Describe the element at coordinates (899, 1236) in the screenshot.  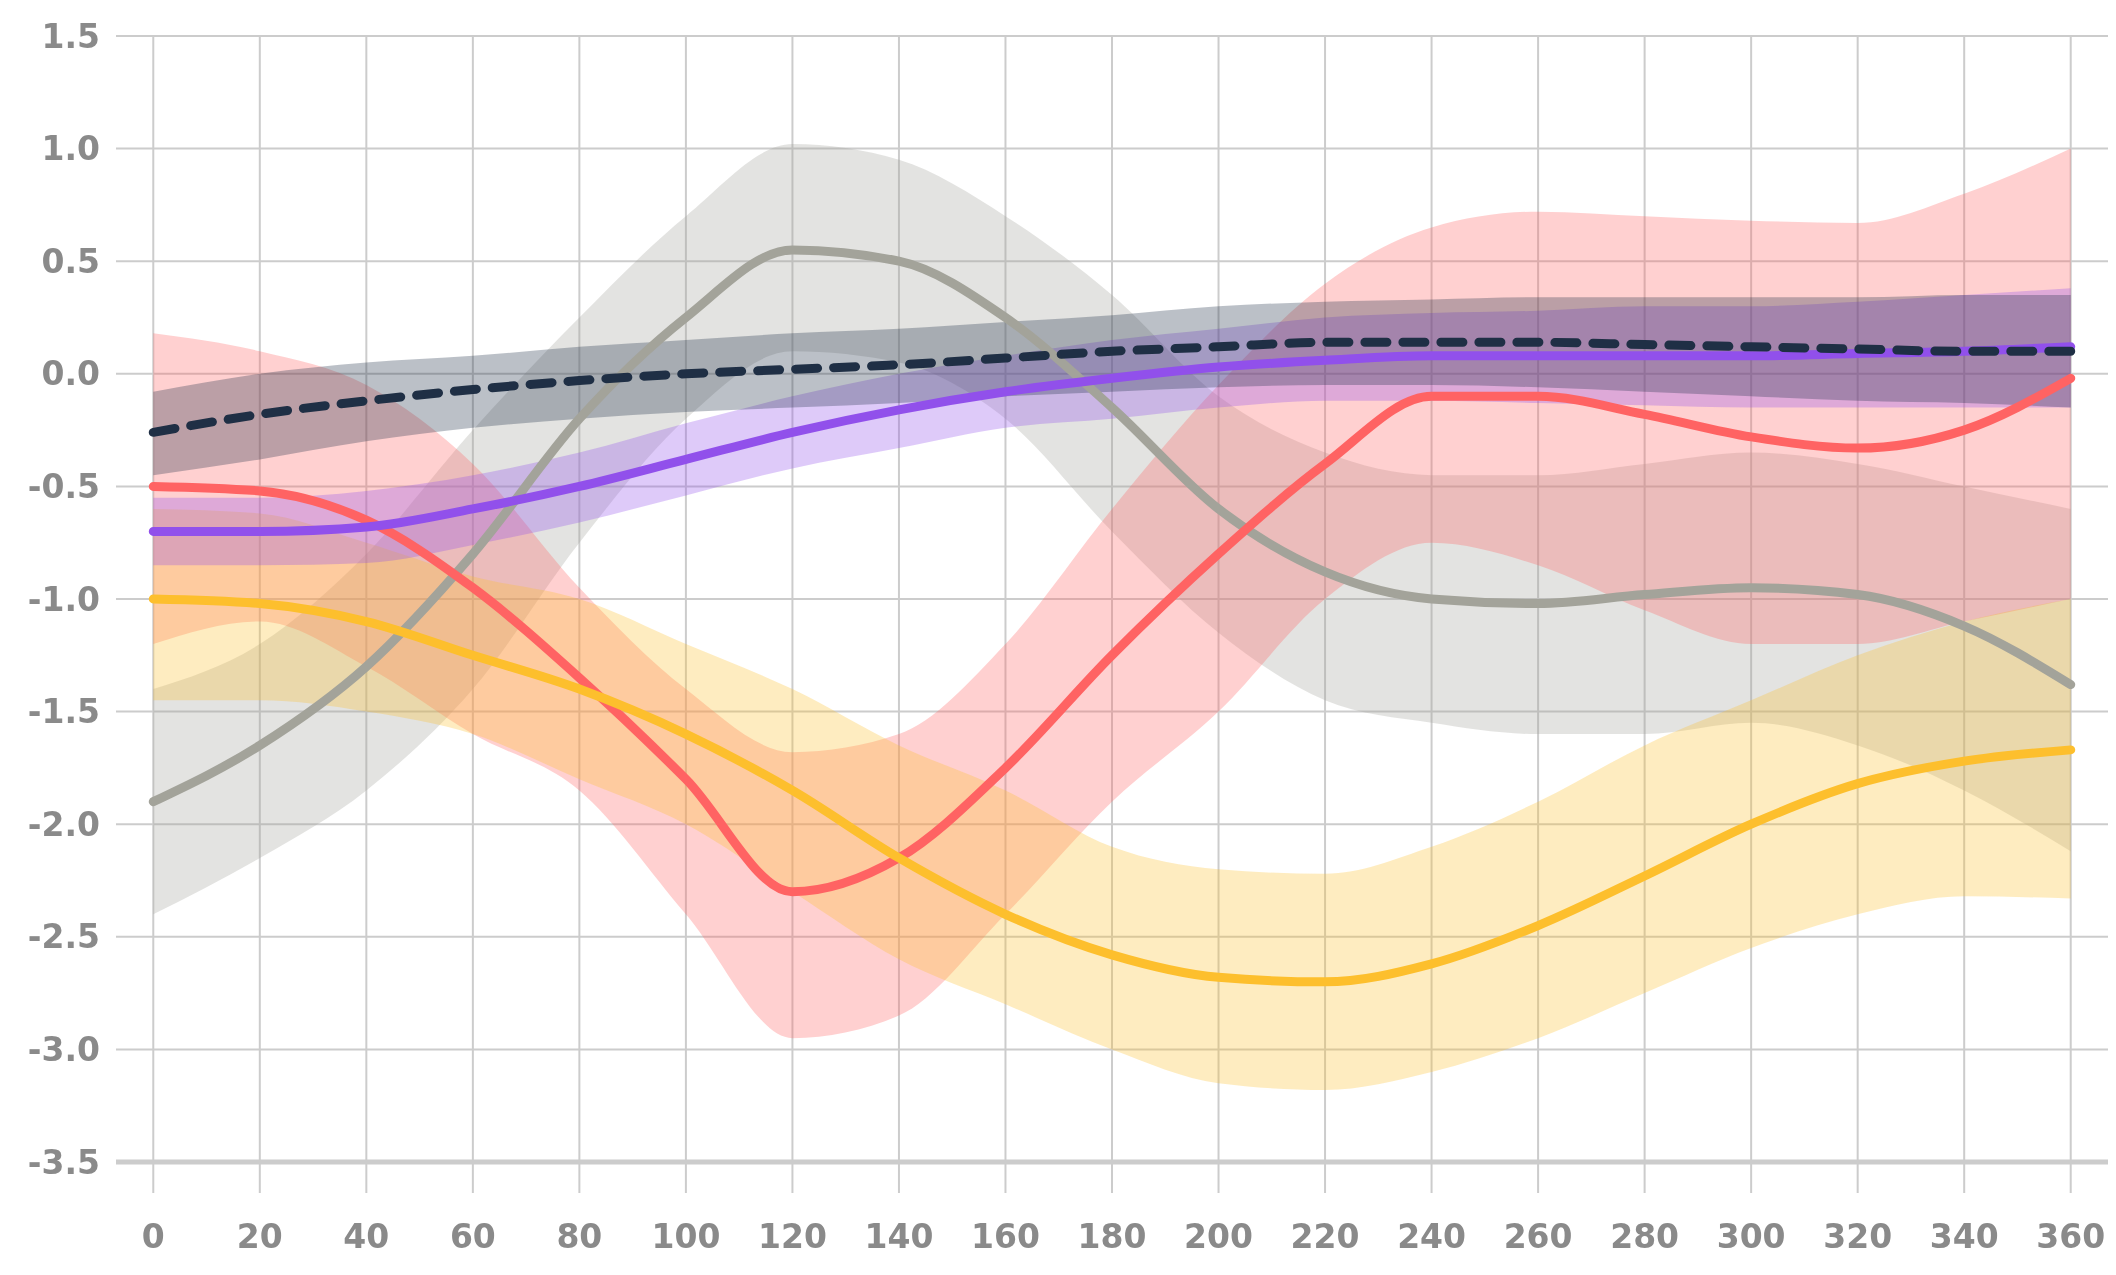
I see `x-tick-label: 140` at that location.